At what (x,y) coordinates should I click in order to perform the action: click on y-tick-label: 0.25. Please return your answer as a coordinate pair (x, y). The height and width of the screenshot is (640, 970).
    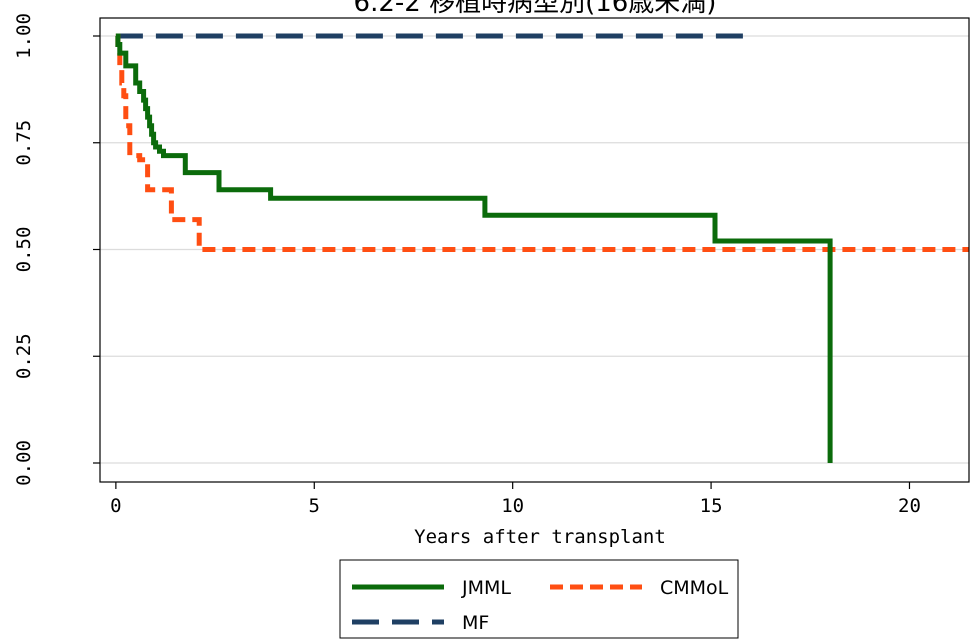
    Looking at the image, I should click on (24, 356).